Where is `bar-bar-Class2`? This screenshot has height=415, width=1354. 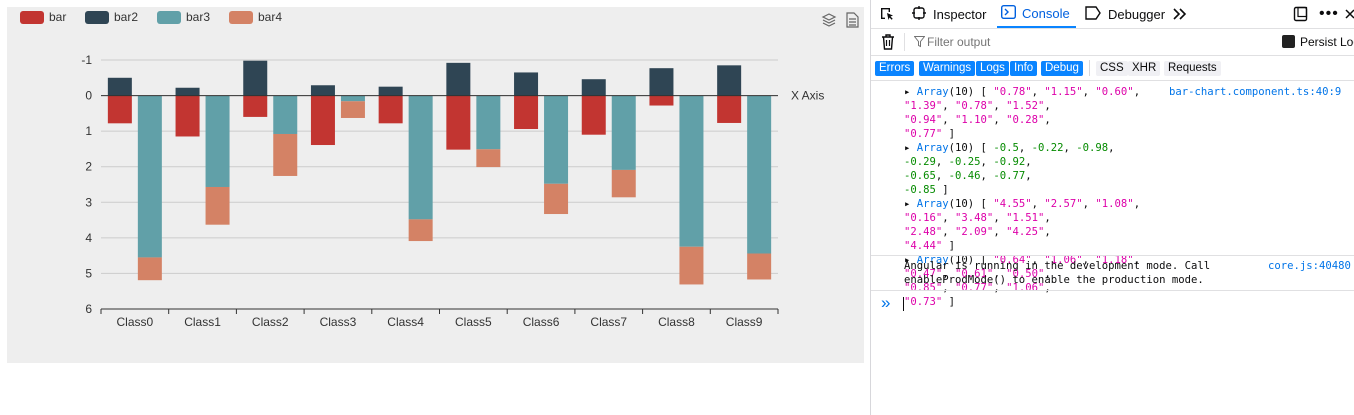 bar-bar-Class2 is located at coordinates (255, 106).